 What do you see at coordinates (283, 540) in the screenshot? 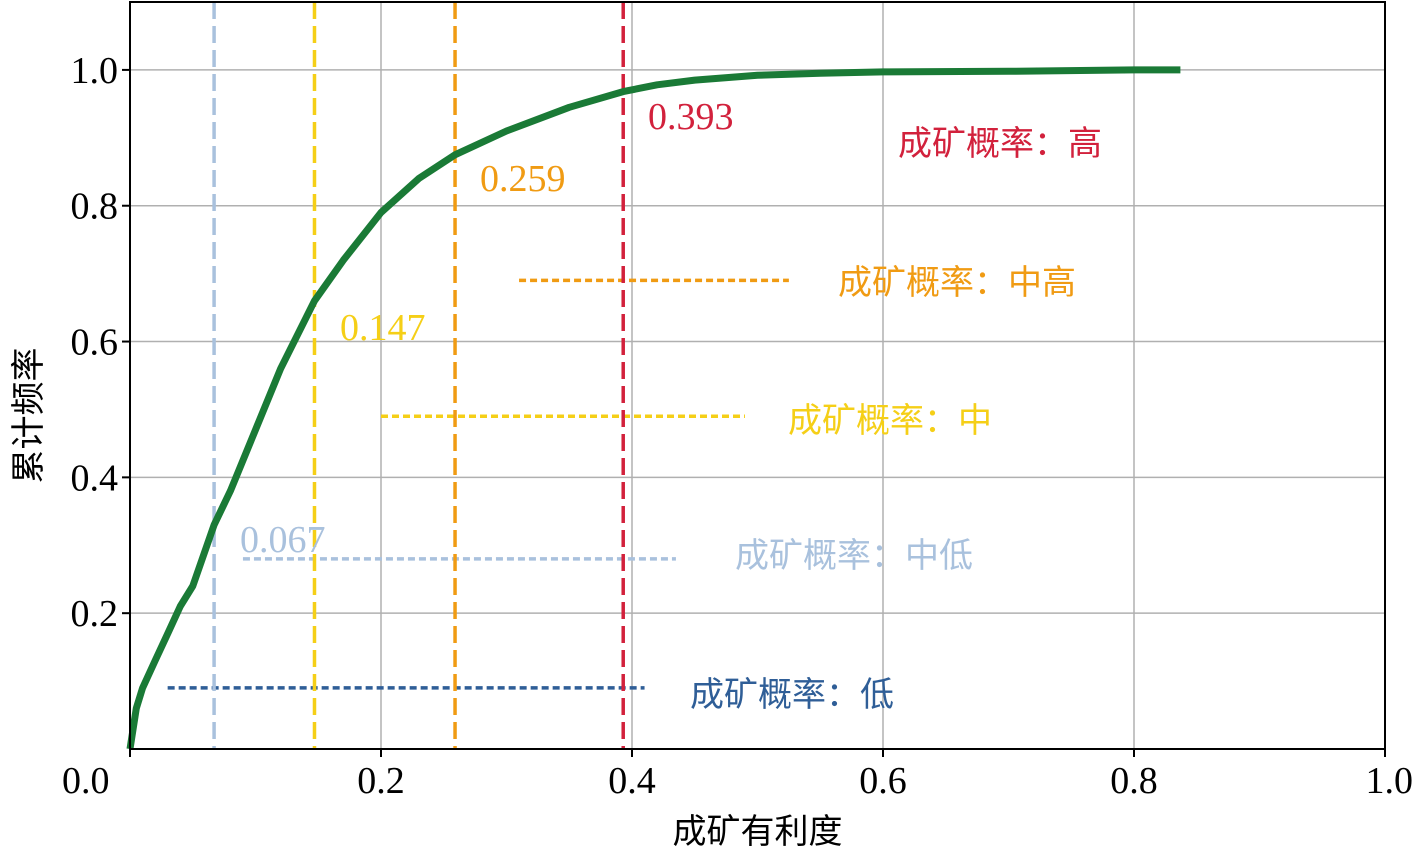
I see `threshold-label-0: 0.067` at bounding box center [283, 540].